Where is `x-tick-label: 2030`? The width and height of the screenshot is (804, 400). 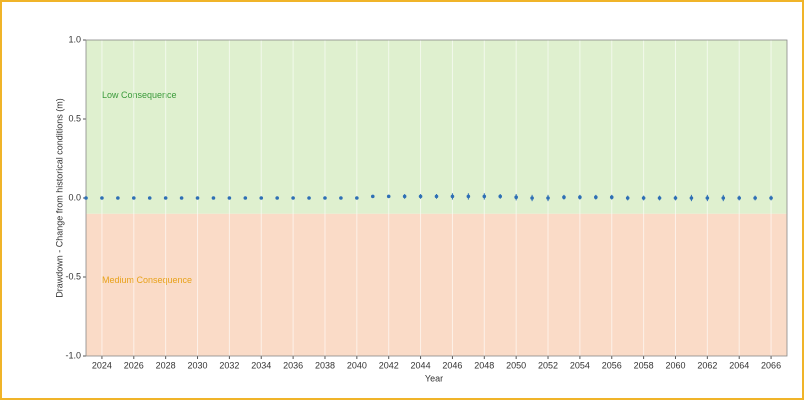 x-tick-label: 2030 is located at coordinates (198, 365).